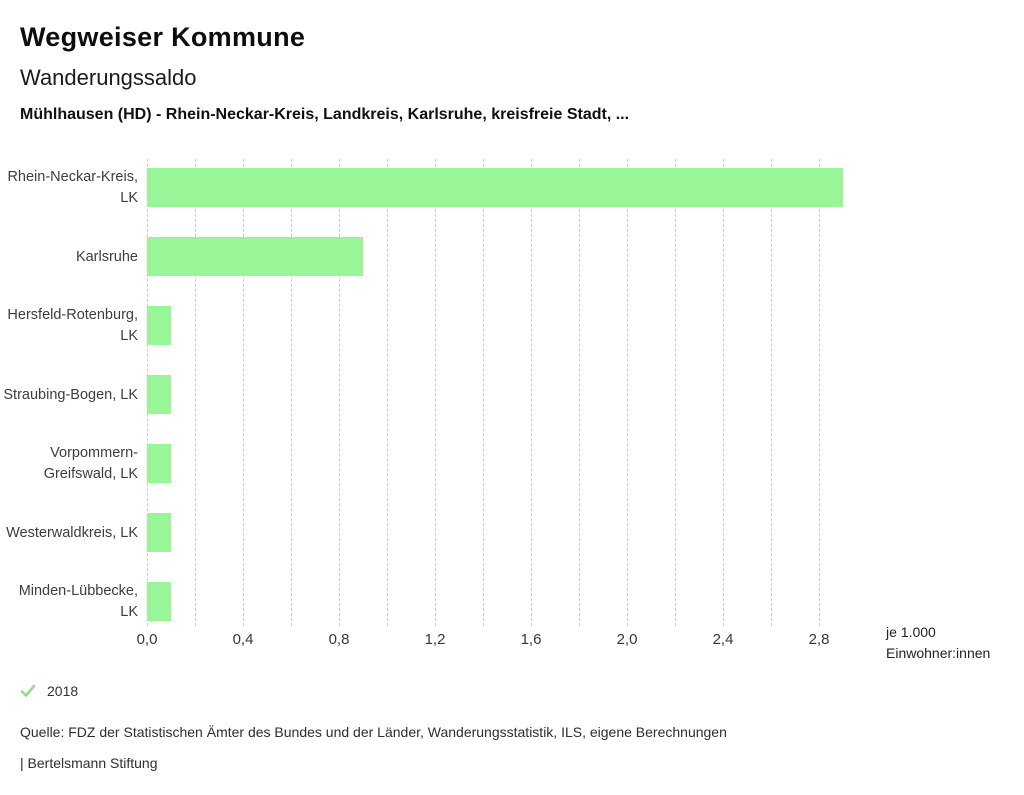 The image size is (1024, 795). I want to click on chart-title: Wanderungssaldo, so click(108, 77).